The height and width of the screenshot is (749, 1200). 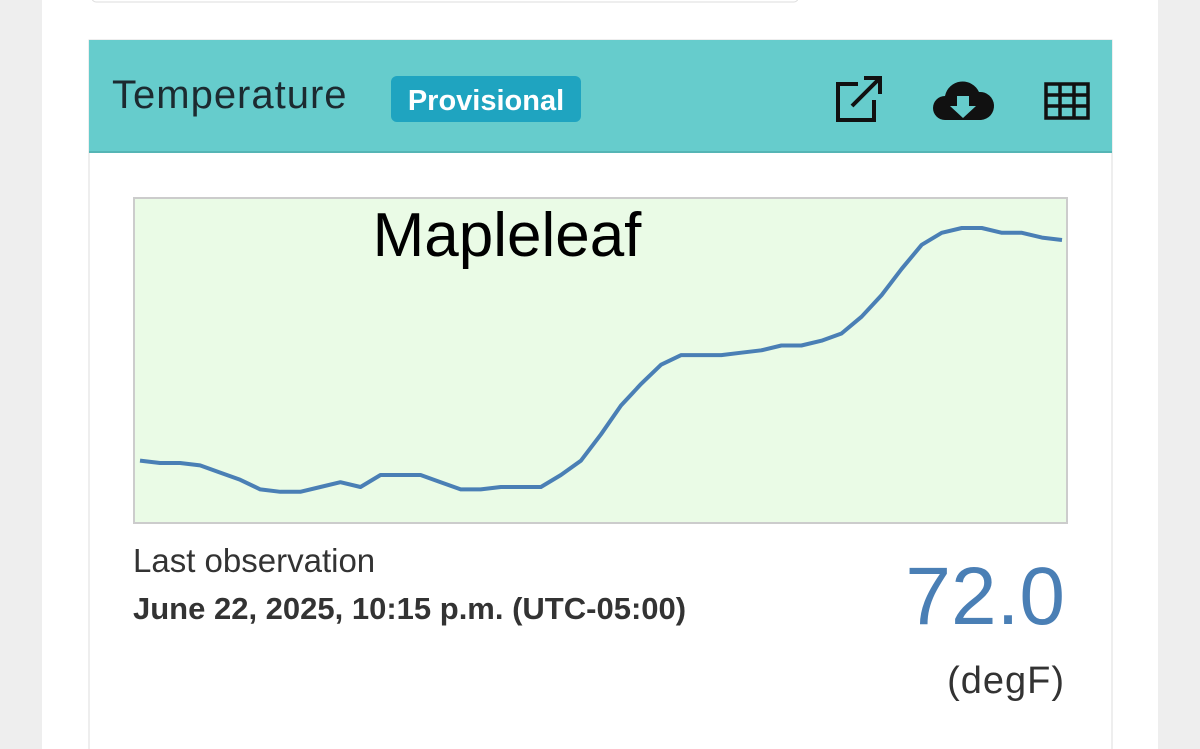 I want to click on table-icon, so click(x=1067, y=101).